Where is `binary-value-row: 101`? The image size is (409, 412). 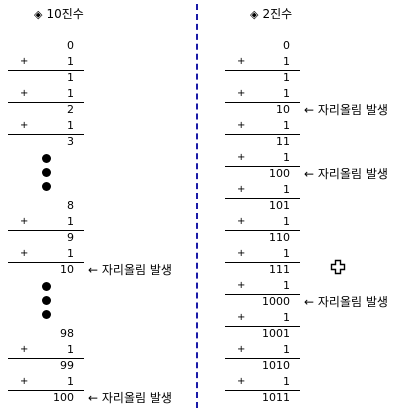 binary-value-row: 101 is located at coordinates (262, 206).